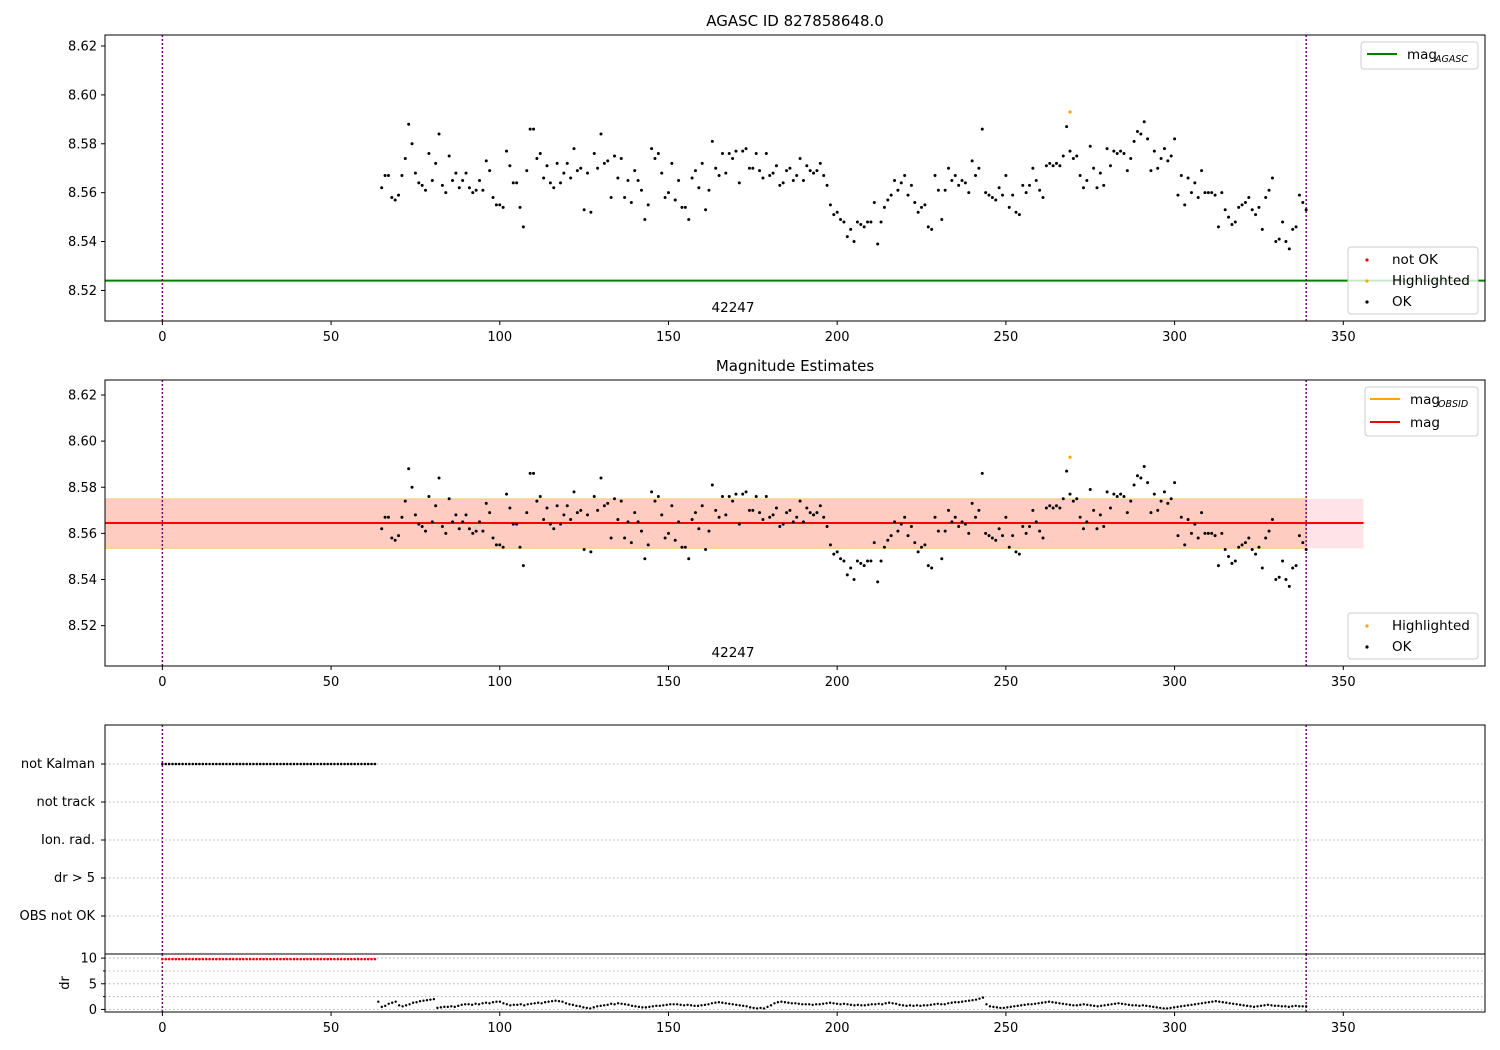  I want to click on x-tick-label: 250, so click(1005, 682).